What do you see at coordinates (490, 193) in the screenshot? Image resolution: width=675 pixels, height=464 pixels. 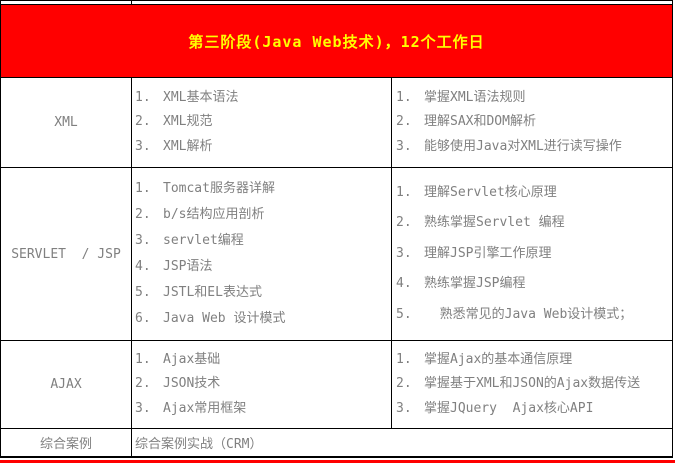 I see `item-text: 理解Servlet核心原理` at bounding box center [490, 193].